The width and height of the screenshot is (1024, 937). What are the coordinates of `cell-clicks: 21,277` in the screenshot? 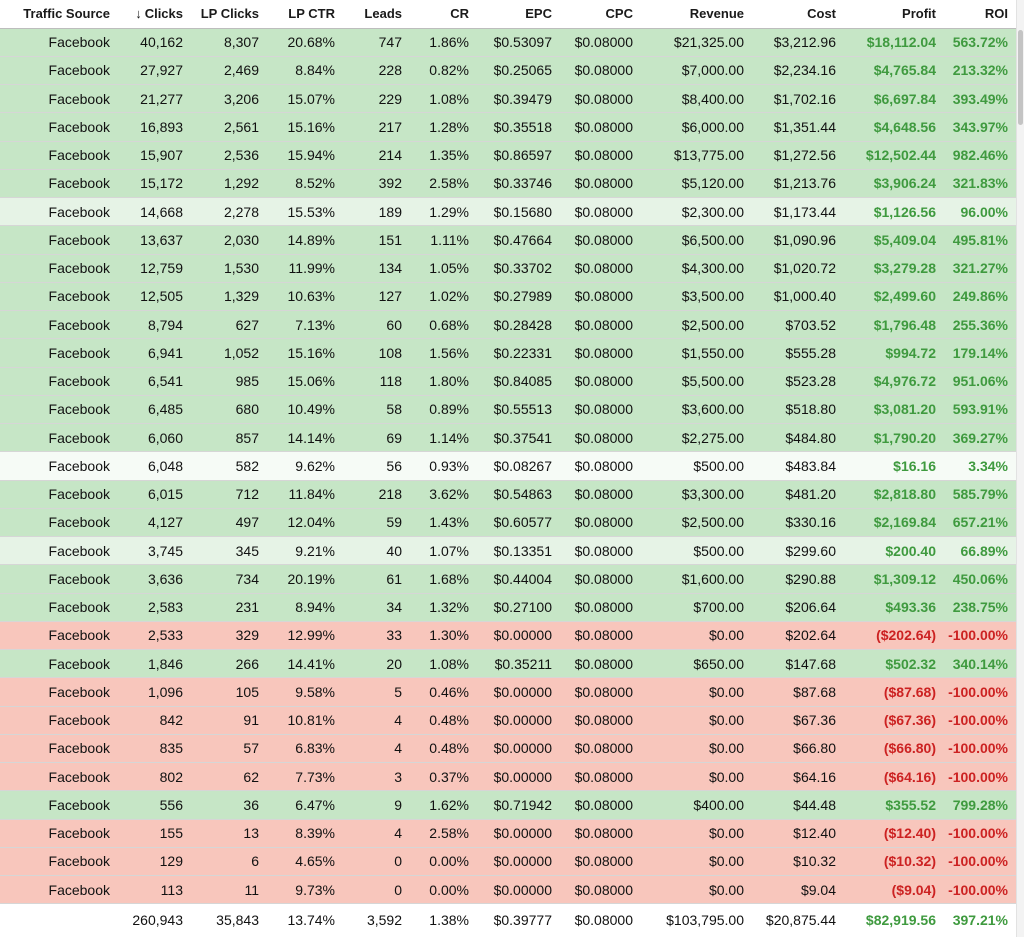 It's located at (154, 99).